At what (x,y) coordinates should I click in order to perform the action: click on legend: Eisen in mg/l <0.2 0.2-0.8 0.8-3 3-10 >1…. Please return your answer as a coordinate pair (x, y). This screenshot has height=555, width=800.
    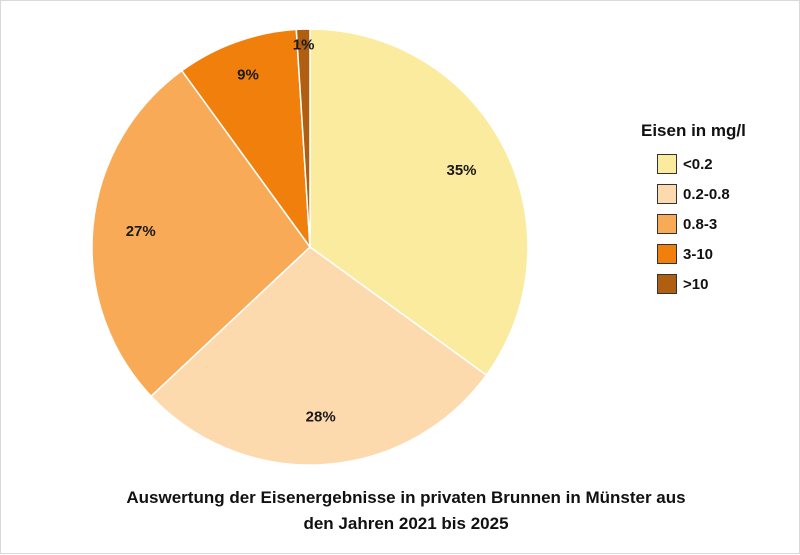
    Looking at the image, I should click on (716, 210).